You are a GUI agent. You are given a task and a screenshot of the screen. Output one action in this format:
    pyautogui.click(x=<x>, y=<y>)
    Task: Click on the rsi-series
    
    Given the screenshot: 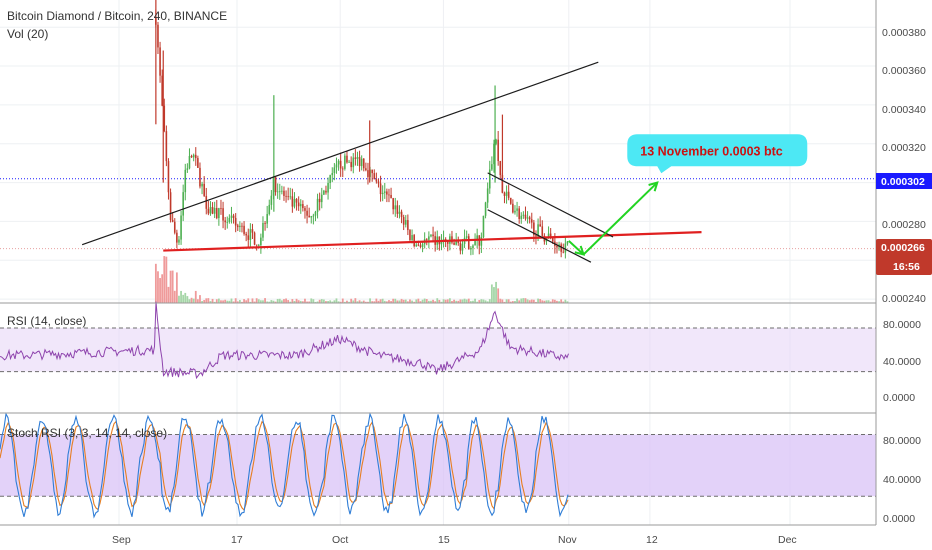 What is the action you would take?
    pyautogui.click(x=284, y=340)
    